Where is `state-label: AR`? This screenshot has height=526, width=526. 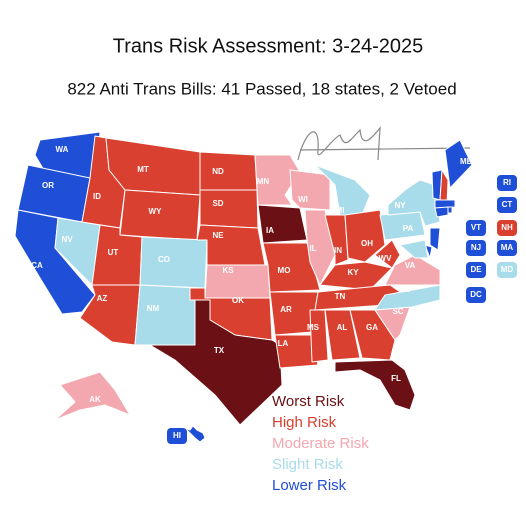 state-label: AR is located at coordinates (286, 309).